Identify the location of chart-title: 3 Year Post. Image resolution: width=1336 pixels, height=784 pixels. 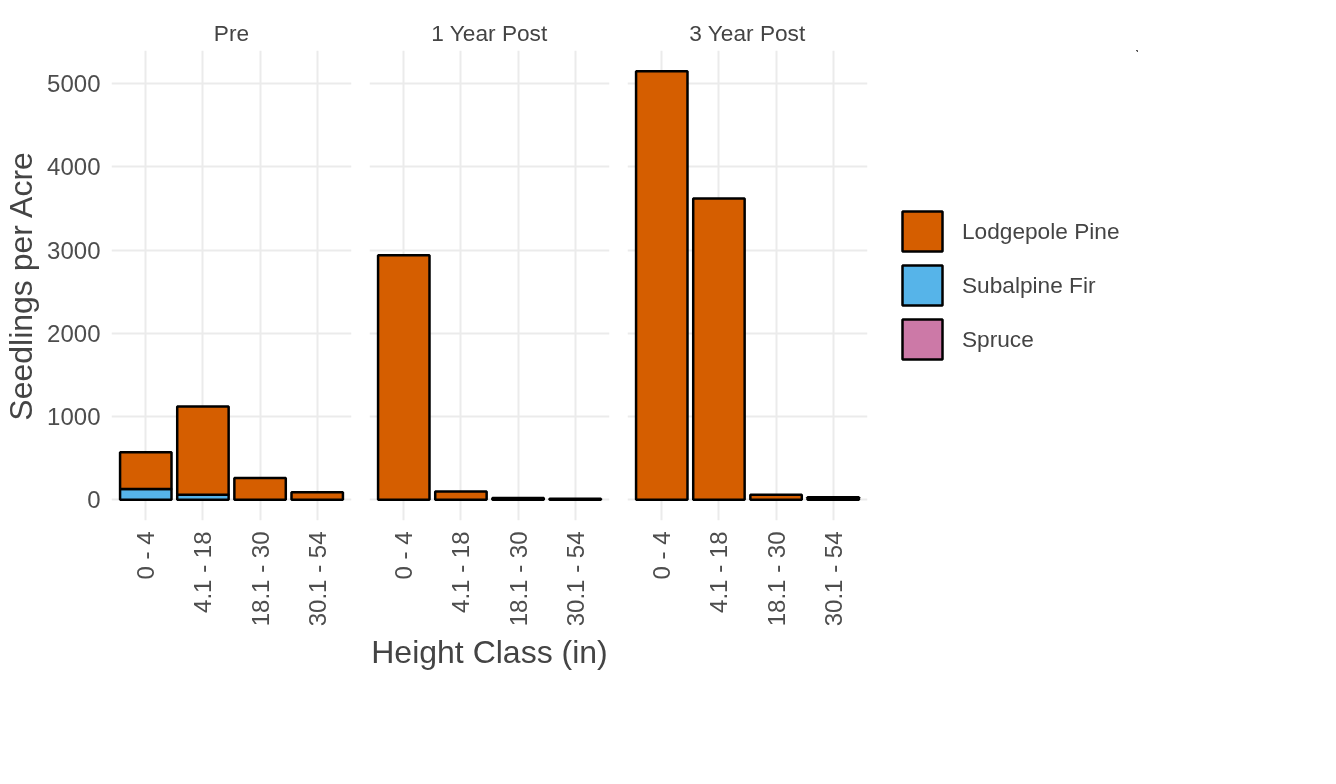
(747, 32).